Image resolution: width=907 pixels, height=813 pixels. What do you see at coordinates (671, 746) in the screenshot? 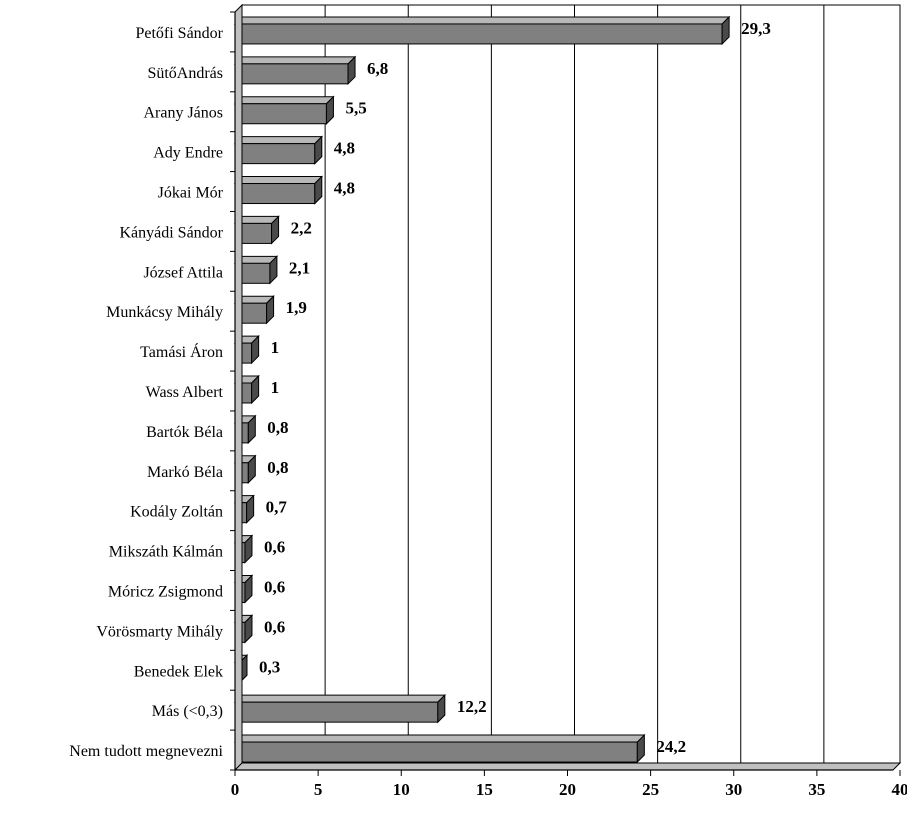
I see `value-label: 24,2` at bounding box center [671, 746].